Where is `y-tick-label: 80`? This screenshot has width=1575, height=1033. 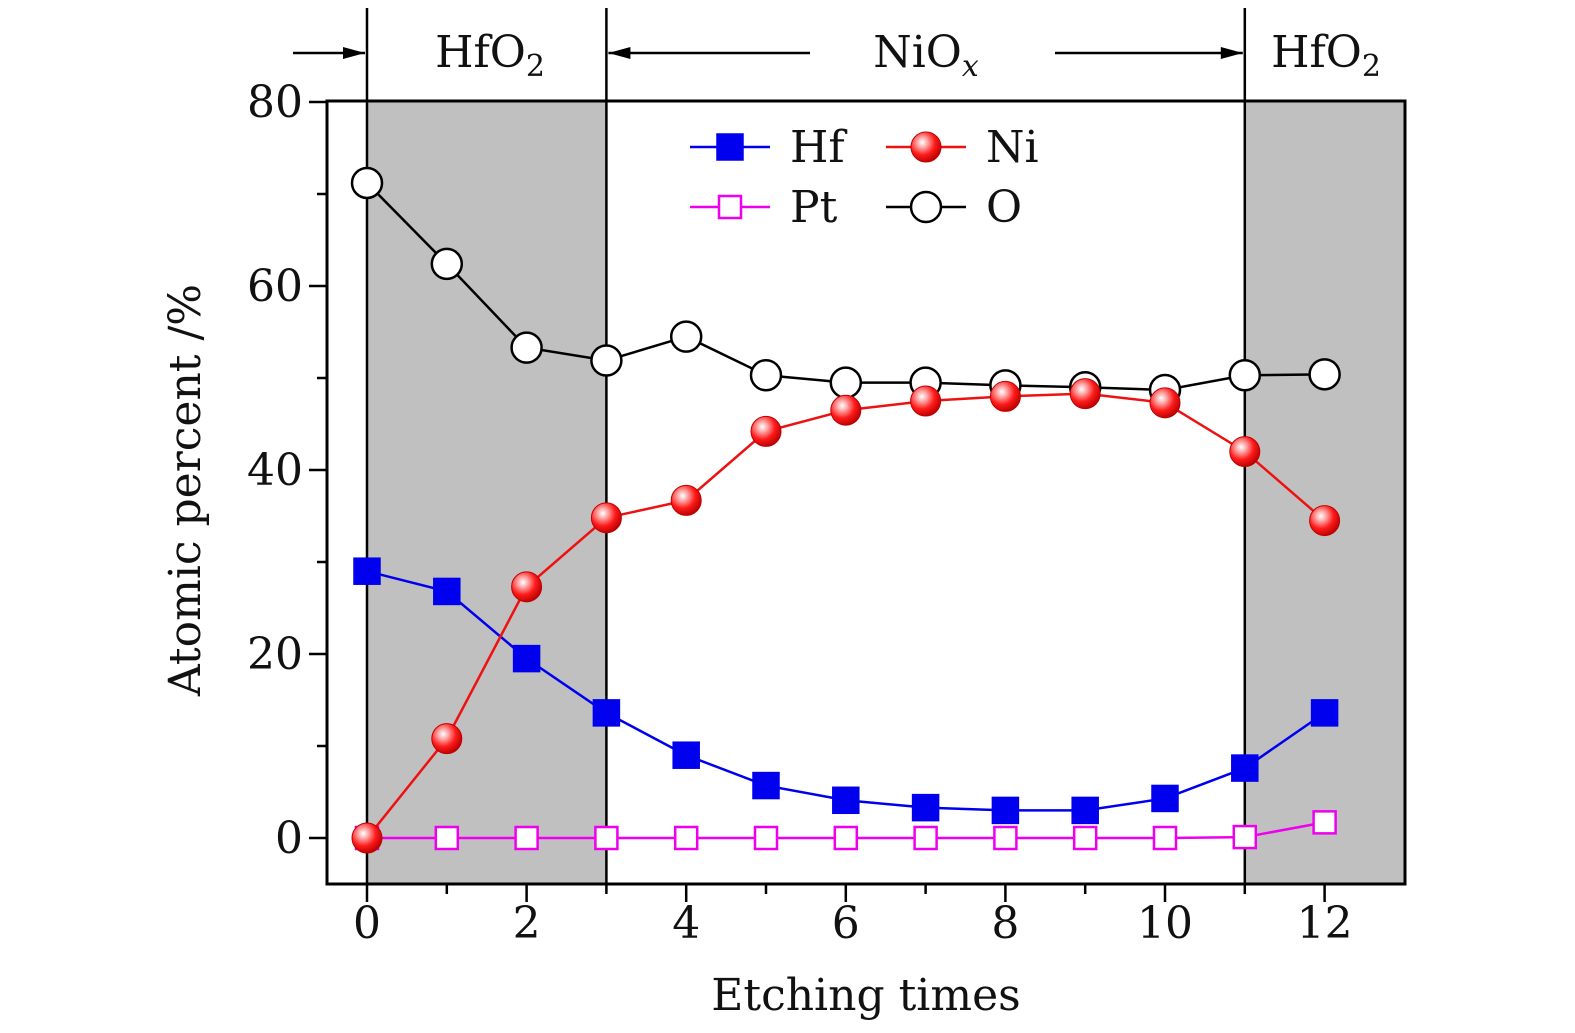 y-tick-label: 80 is located at coordinates (275, 102).